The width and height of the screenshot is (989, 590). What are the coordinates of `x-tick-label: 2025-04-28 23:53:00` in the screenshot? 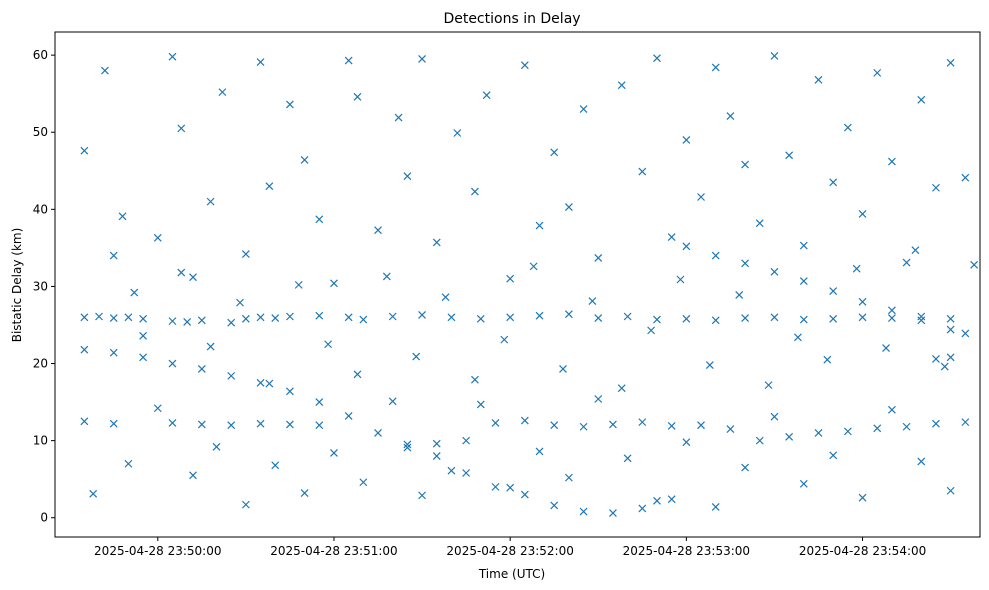 It's located at (686, 551).